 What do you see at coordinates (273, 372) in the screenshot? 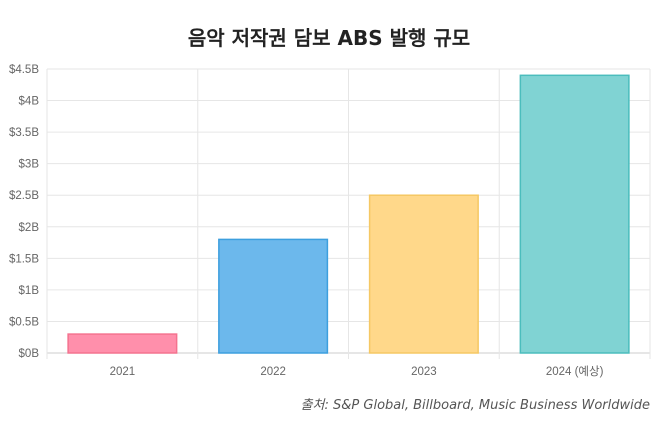
I see `x-tick-label: 2022` at bounding box center [273, 372].